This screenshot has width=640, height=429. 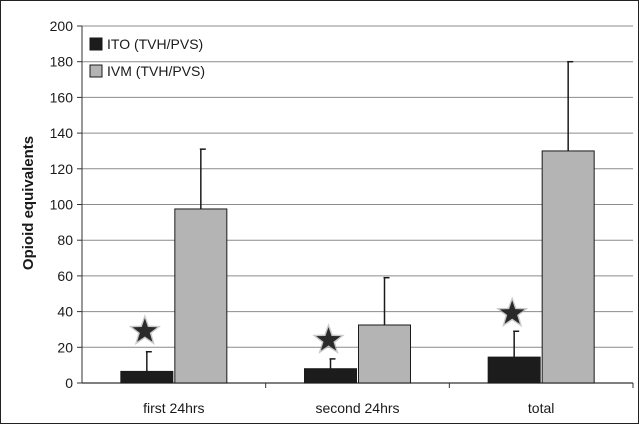 I want to click on y-axis-label: Opioid equivalents, so click(x=28, y=203).